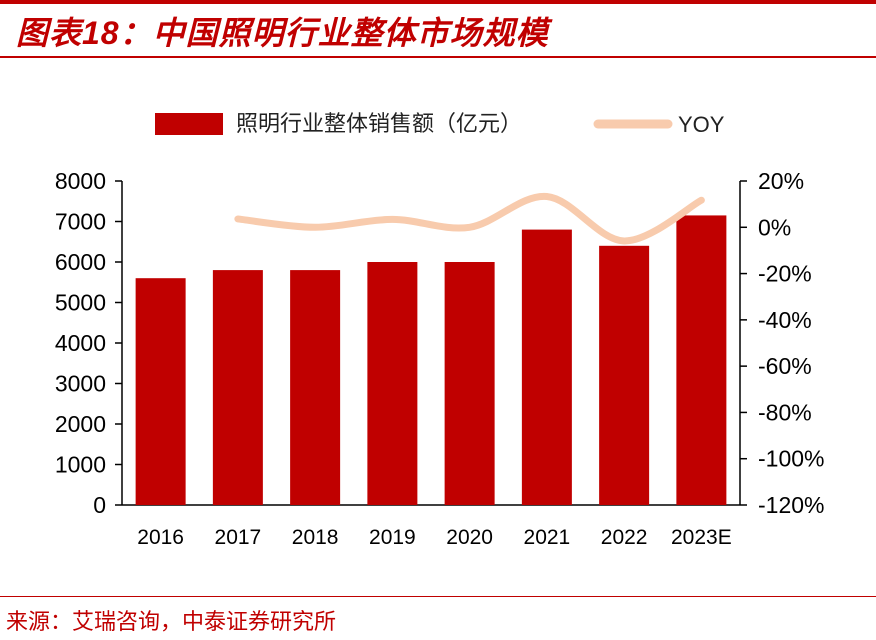 The image size is (876, 640). I want to click on x-tick-label: 2020, so click(469, 537).